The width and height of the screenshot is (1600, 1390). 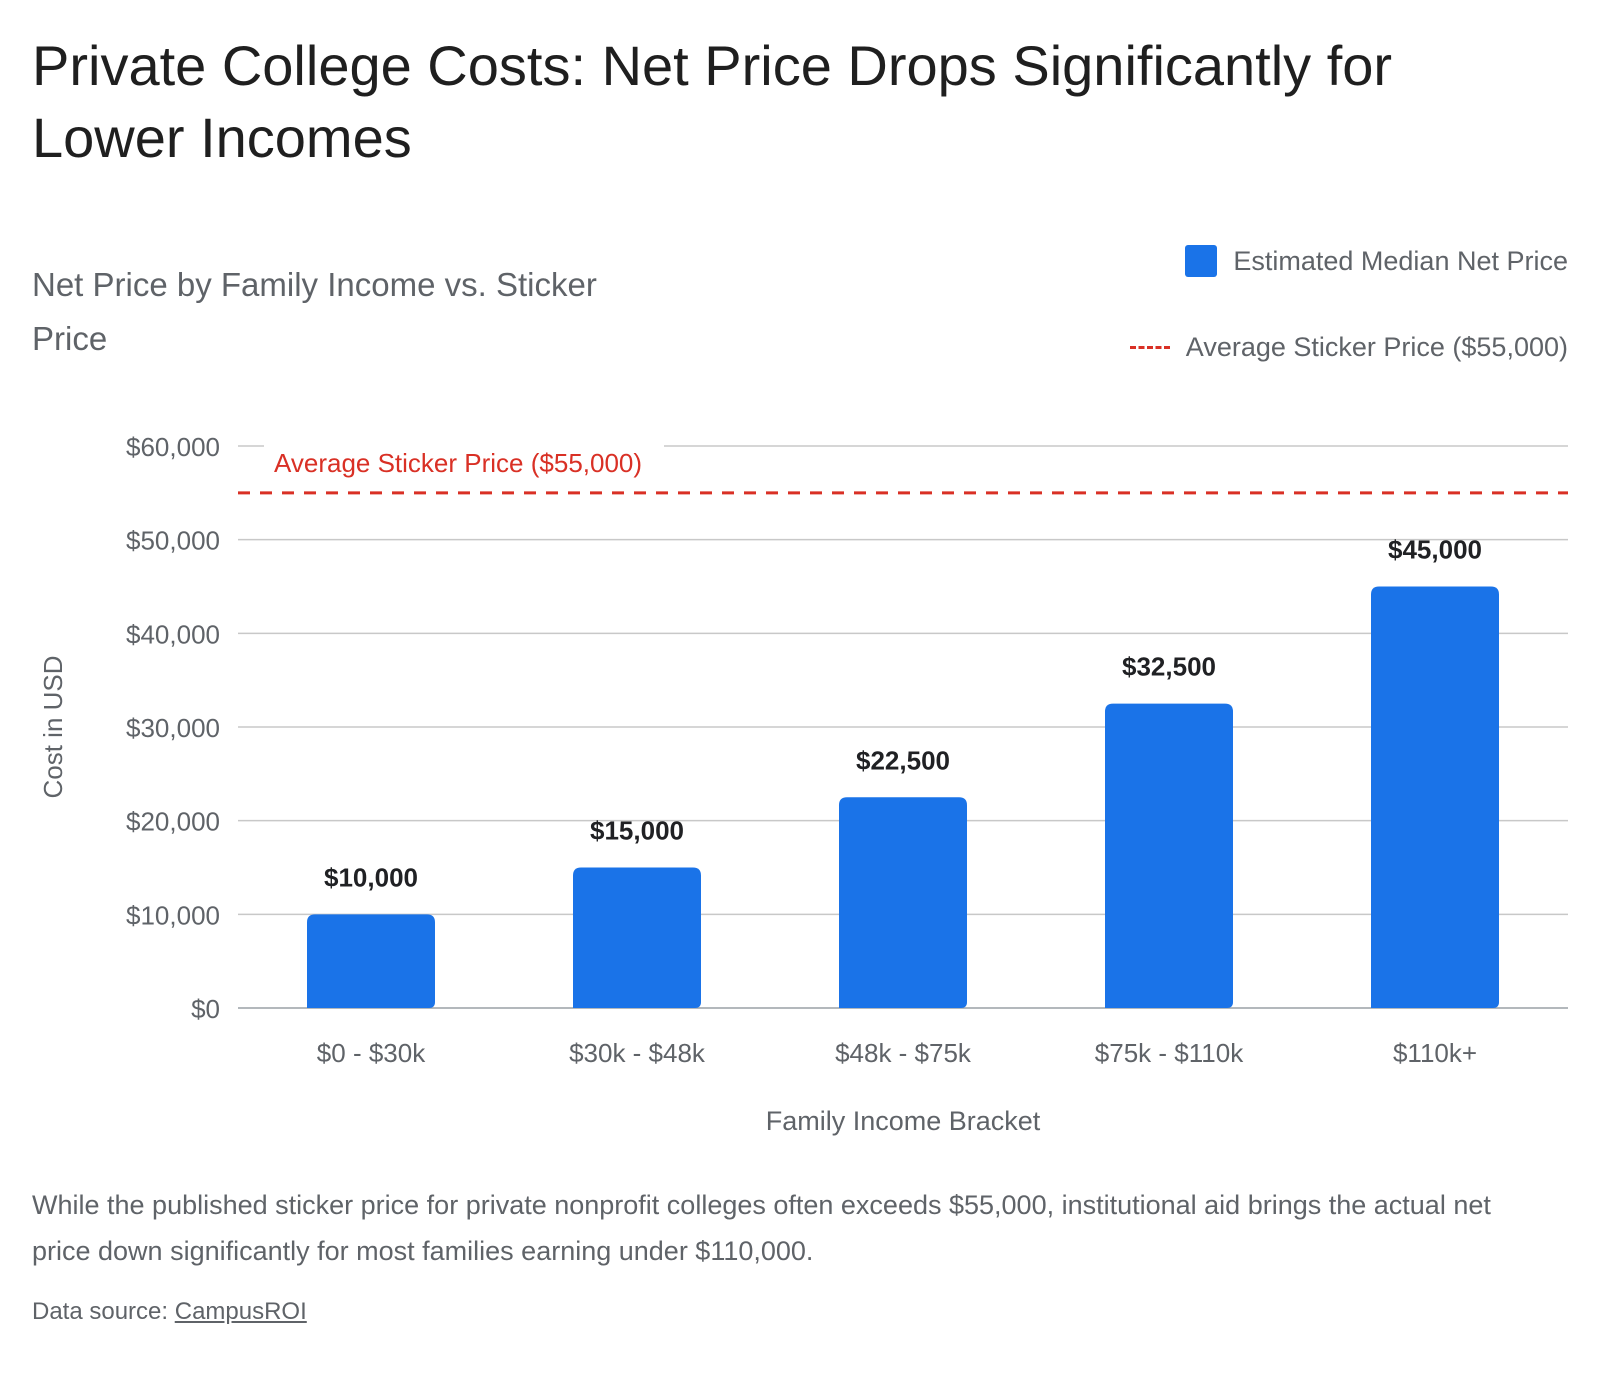 What do you see at coordinates (637, 1053) in the screenshot?
I see `x-tick-label: $30k - $48k` at bounding box center [637, 1053].